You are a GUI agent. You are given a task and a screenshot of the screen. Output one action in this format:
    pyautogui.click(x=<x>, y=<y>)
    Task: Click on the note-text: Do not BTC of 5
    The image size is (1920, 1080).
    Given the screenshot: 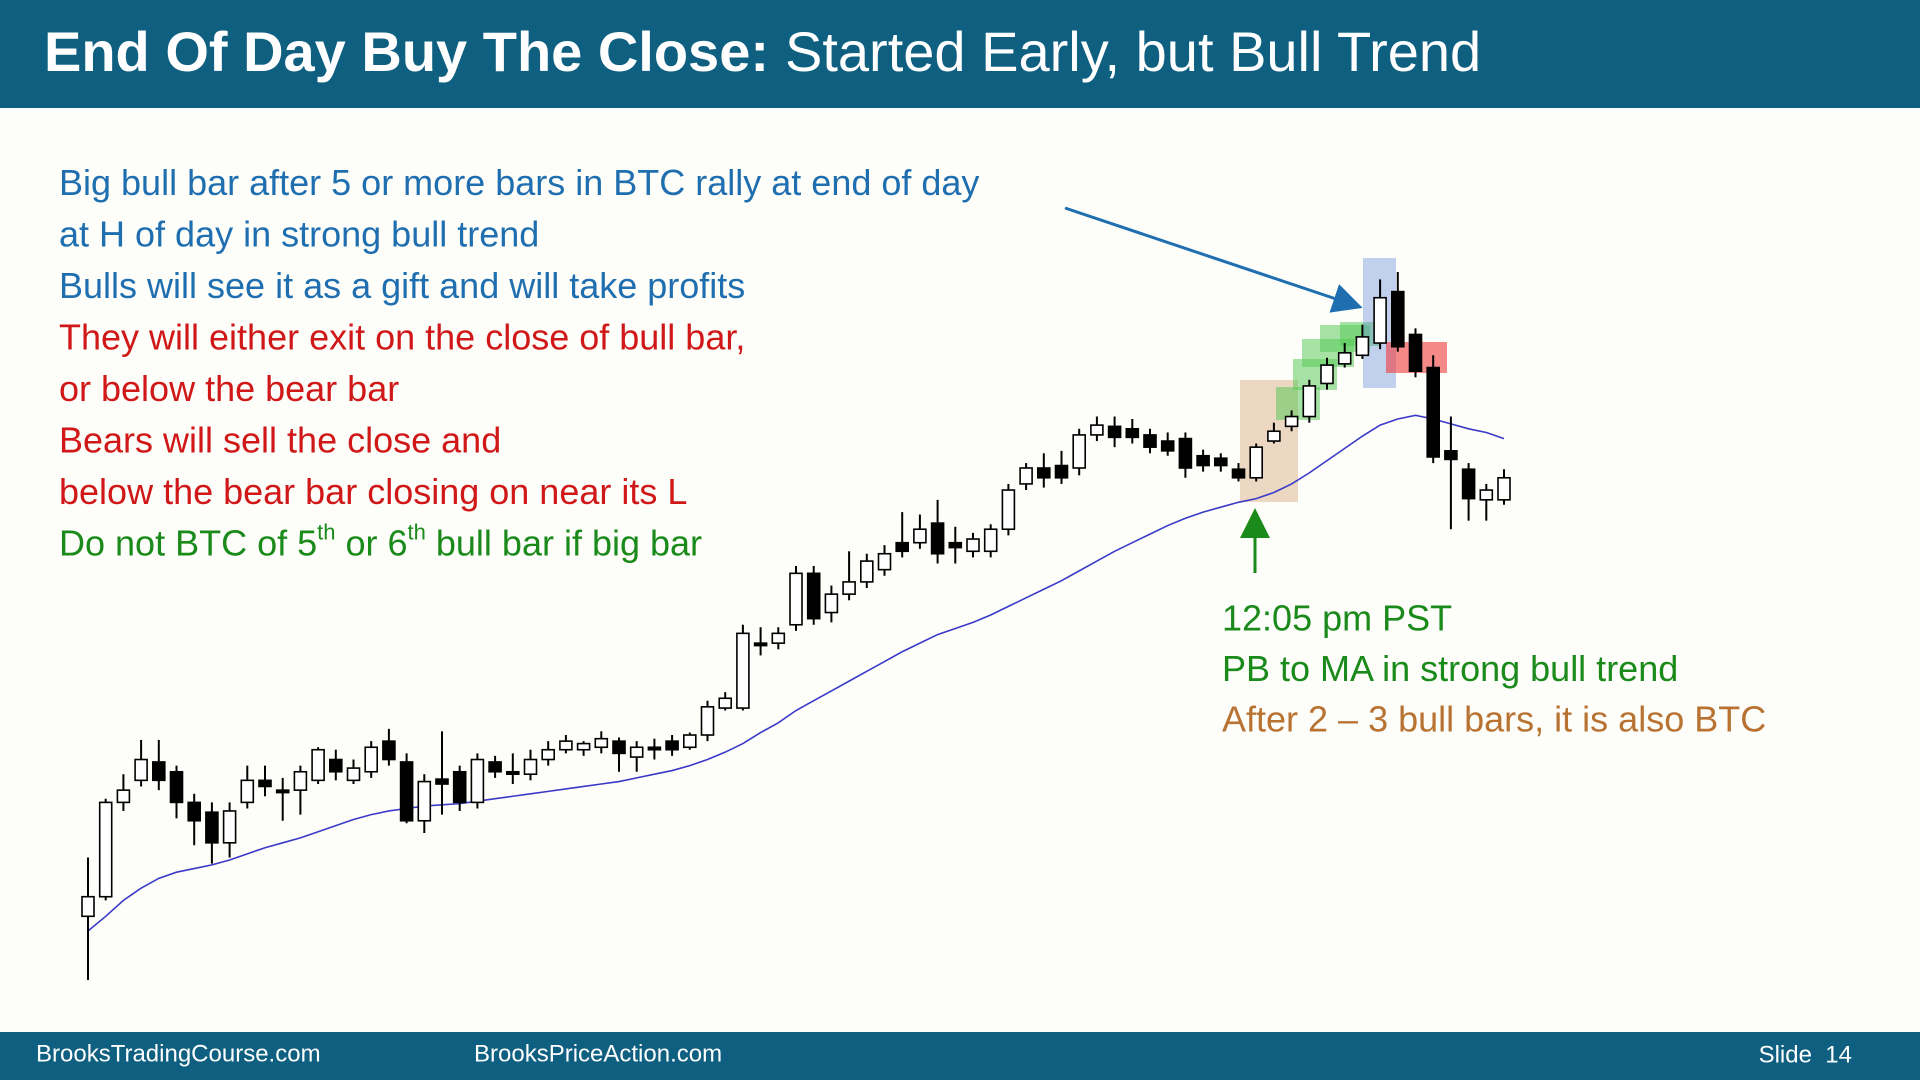 What is the action you would take?
    pyautogui.click(x=188, y=542)
    